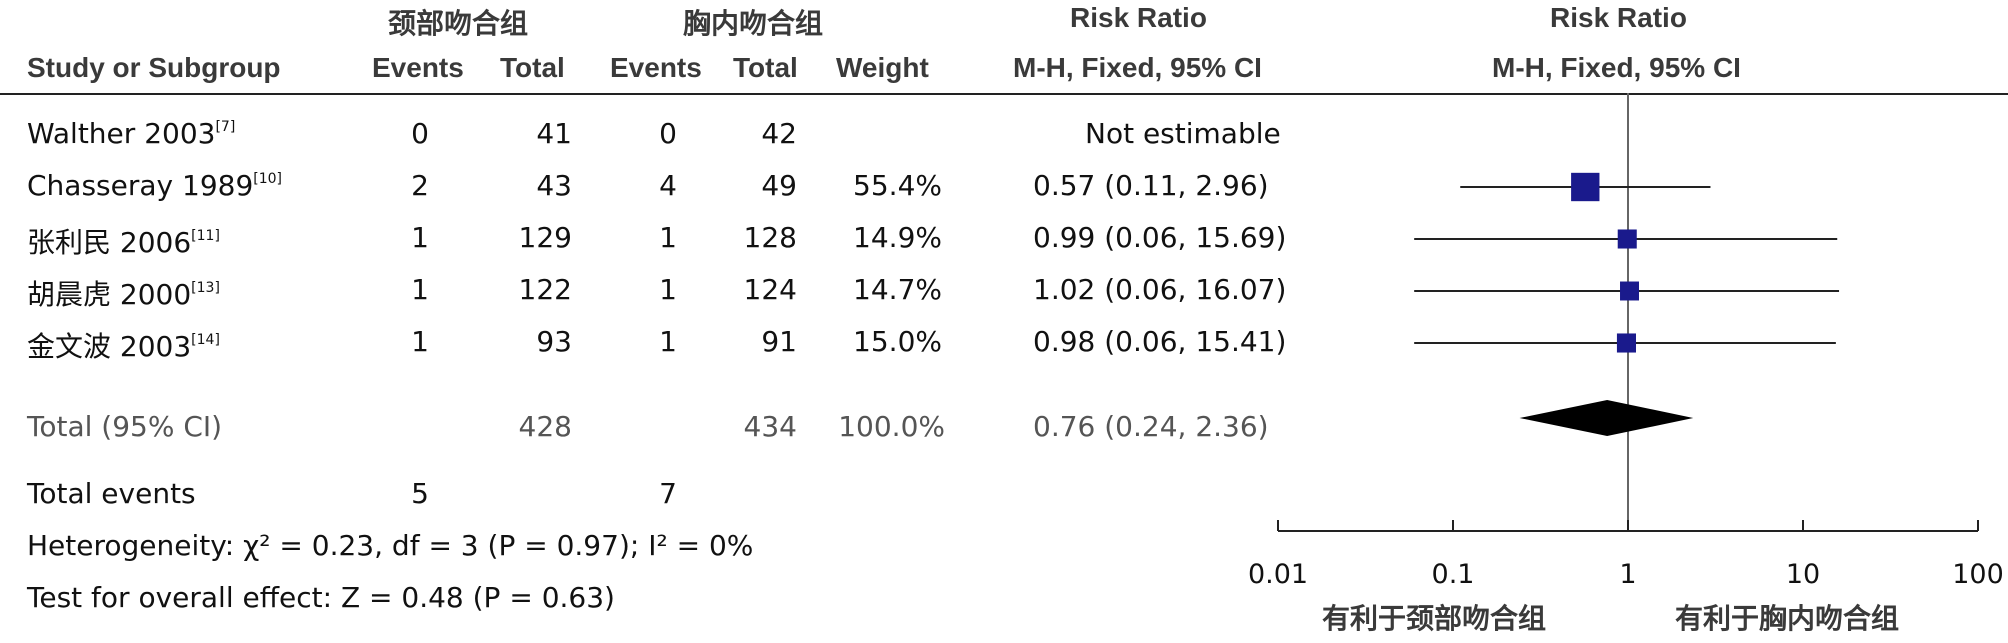  I want to click on favours-right-label: 有利于胸内吻合组, so click(1787, 618).